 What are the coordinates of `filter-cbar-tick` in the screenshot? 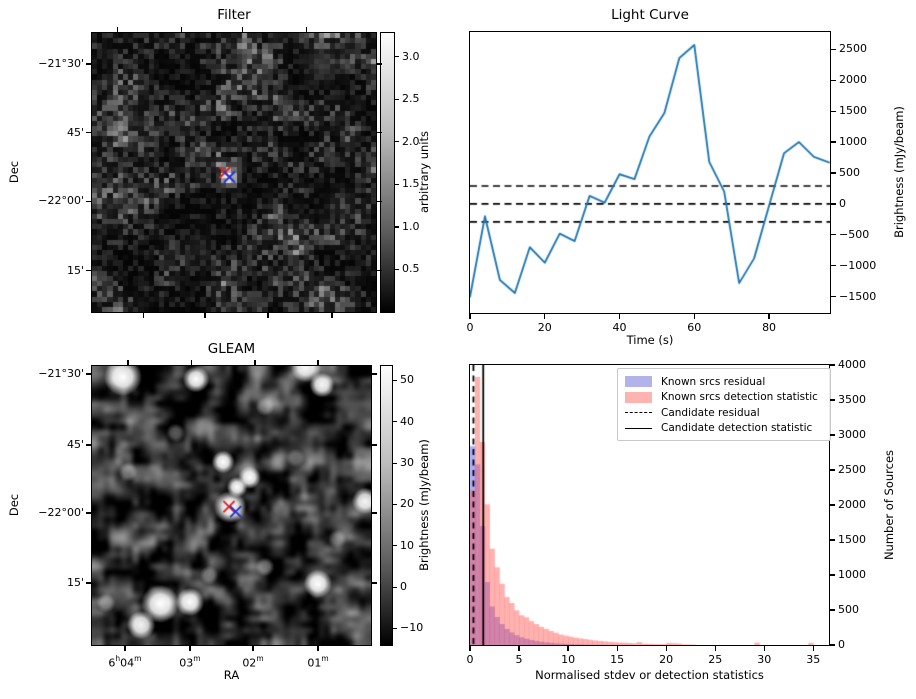 It's located at (397, 99).